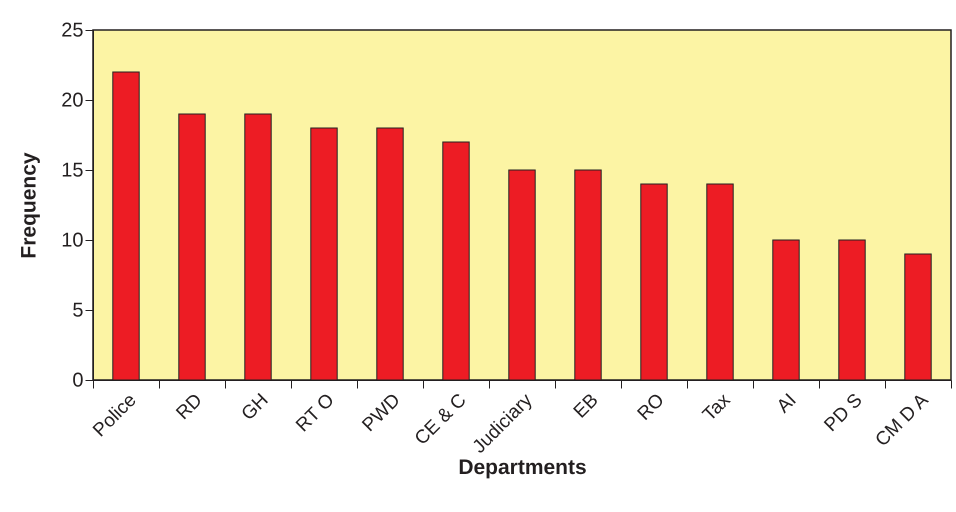  I want to click on x-axis-title: Departments, so click(522, 467).